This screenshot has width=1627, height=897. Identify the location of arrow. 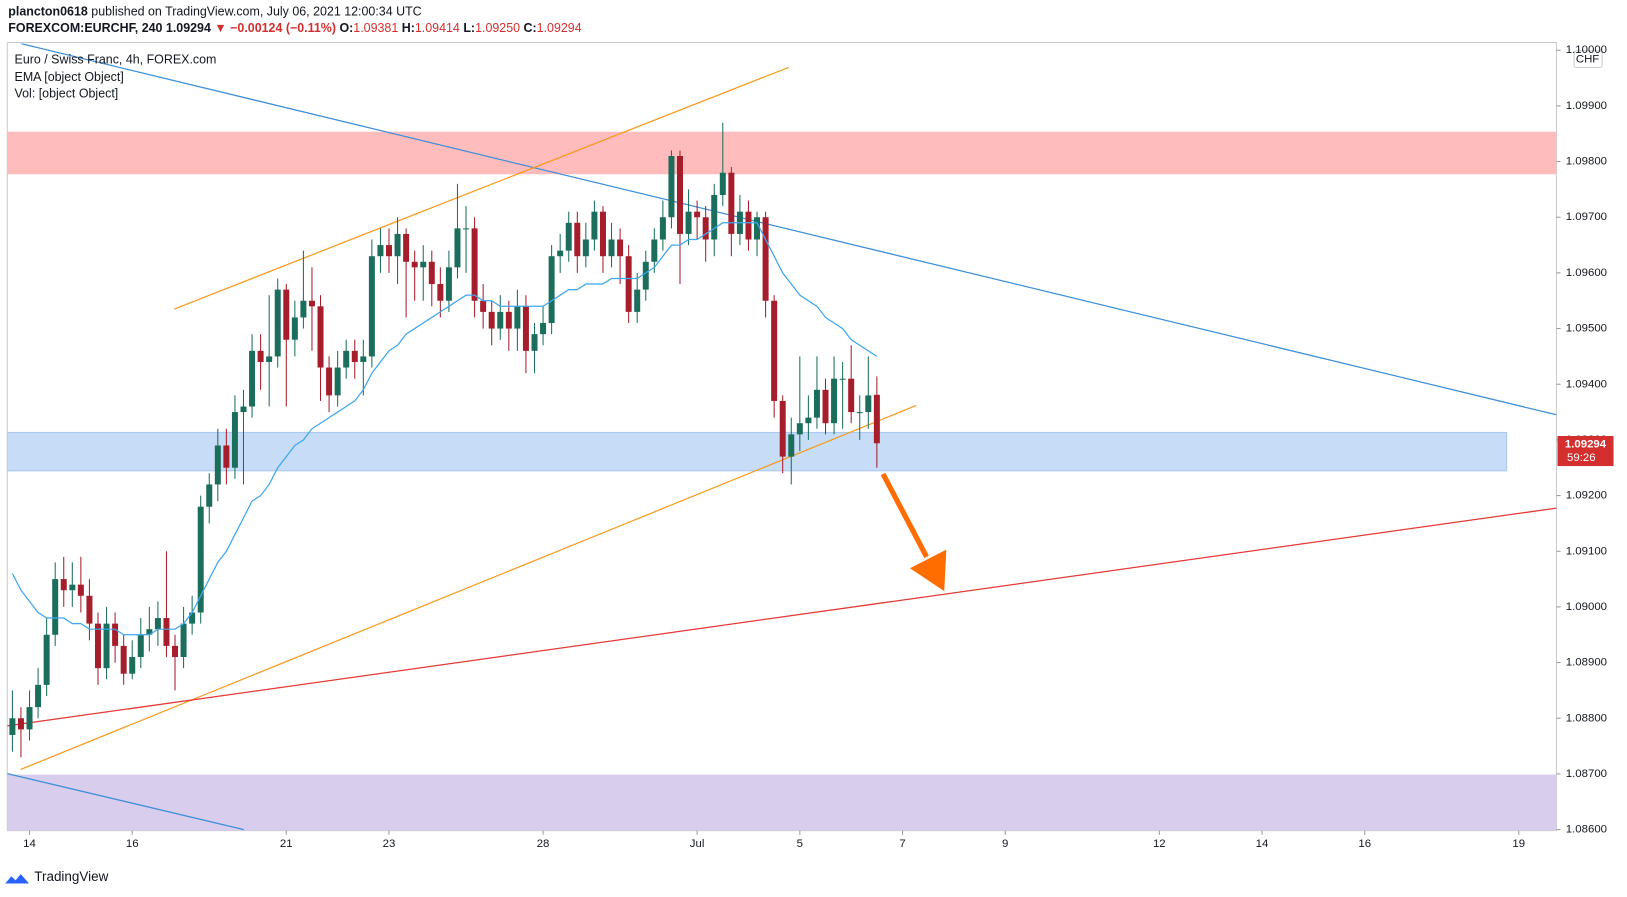
(913, 532).